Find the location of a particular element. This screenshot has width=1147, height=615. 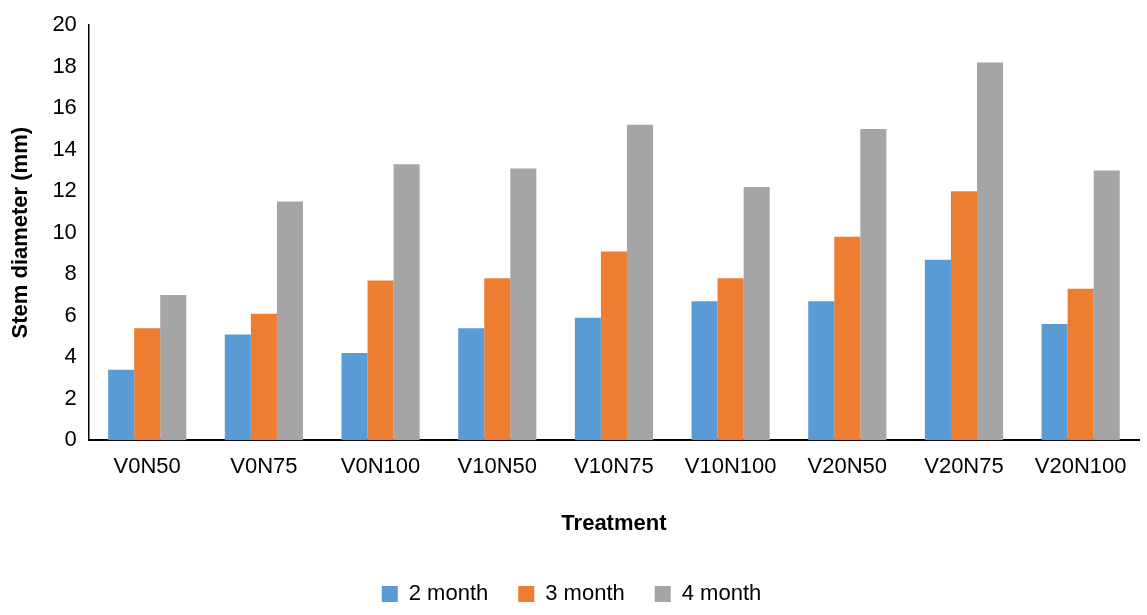

legend-label: 2 month is located at coordinates (448, 593).